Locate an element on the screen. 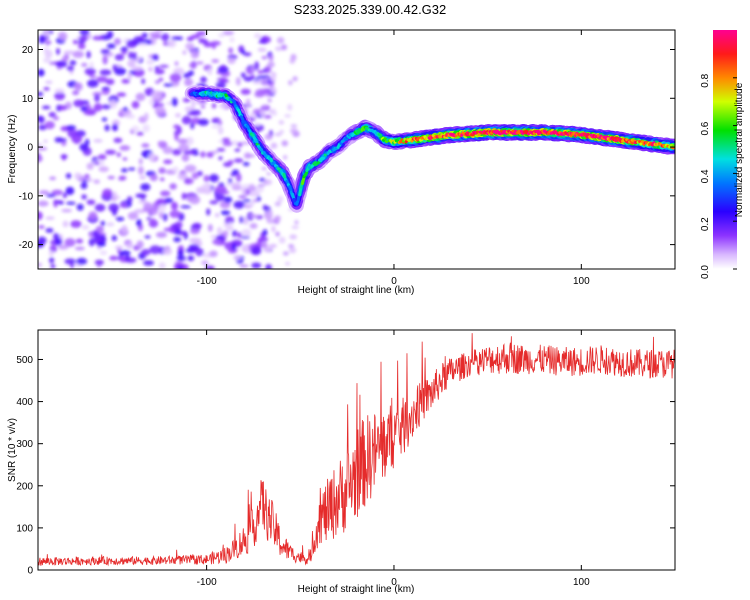 This screenshot has height=600, width=750. snr-x-tick-label: -100 is located at coordinates (207, 582).